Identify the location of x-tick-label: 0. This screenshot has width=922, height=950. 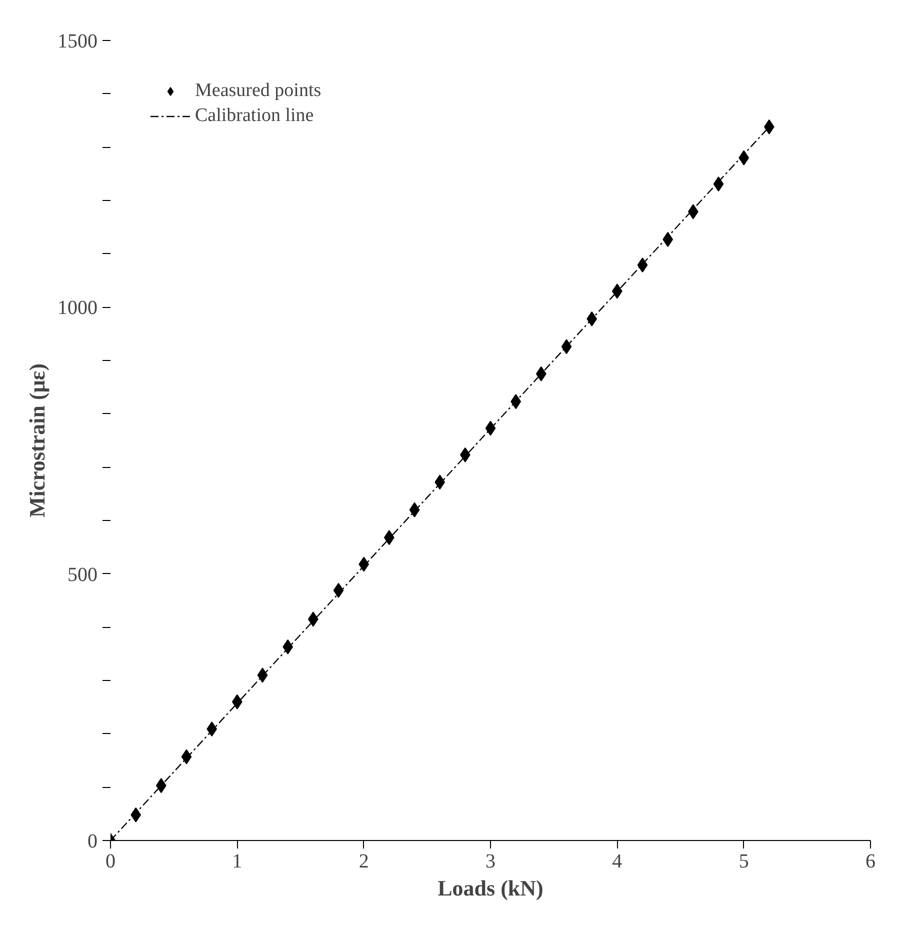
(111, 861).